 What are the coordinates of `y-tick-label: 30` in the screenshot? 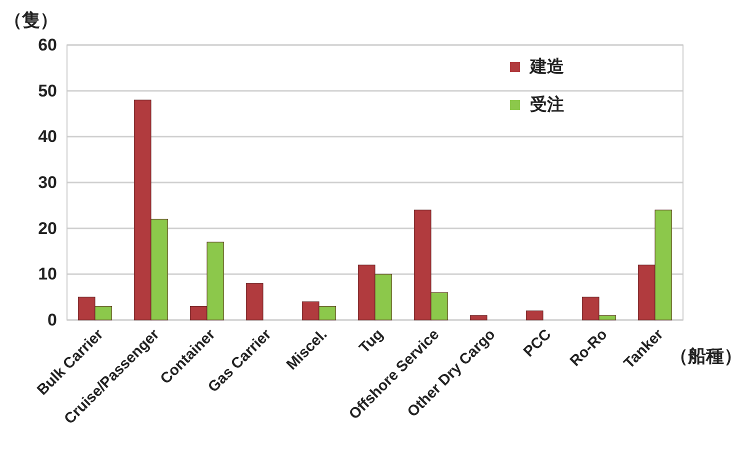 It's located at (47, 182).